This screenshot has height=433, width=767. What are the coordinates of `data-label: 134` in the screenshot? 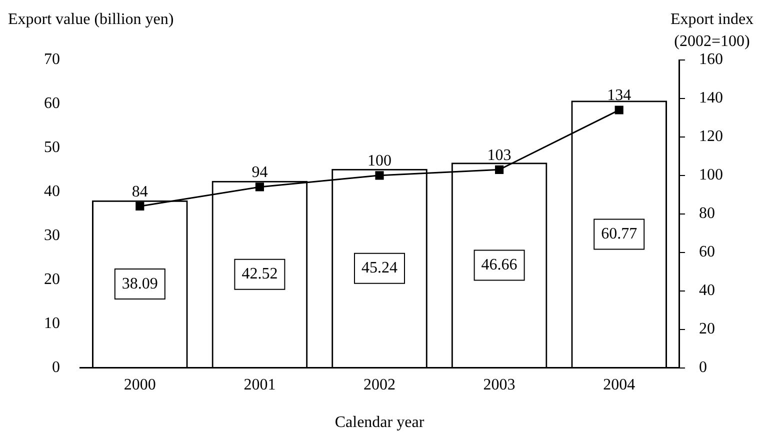 It's located at (619, 95).